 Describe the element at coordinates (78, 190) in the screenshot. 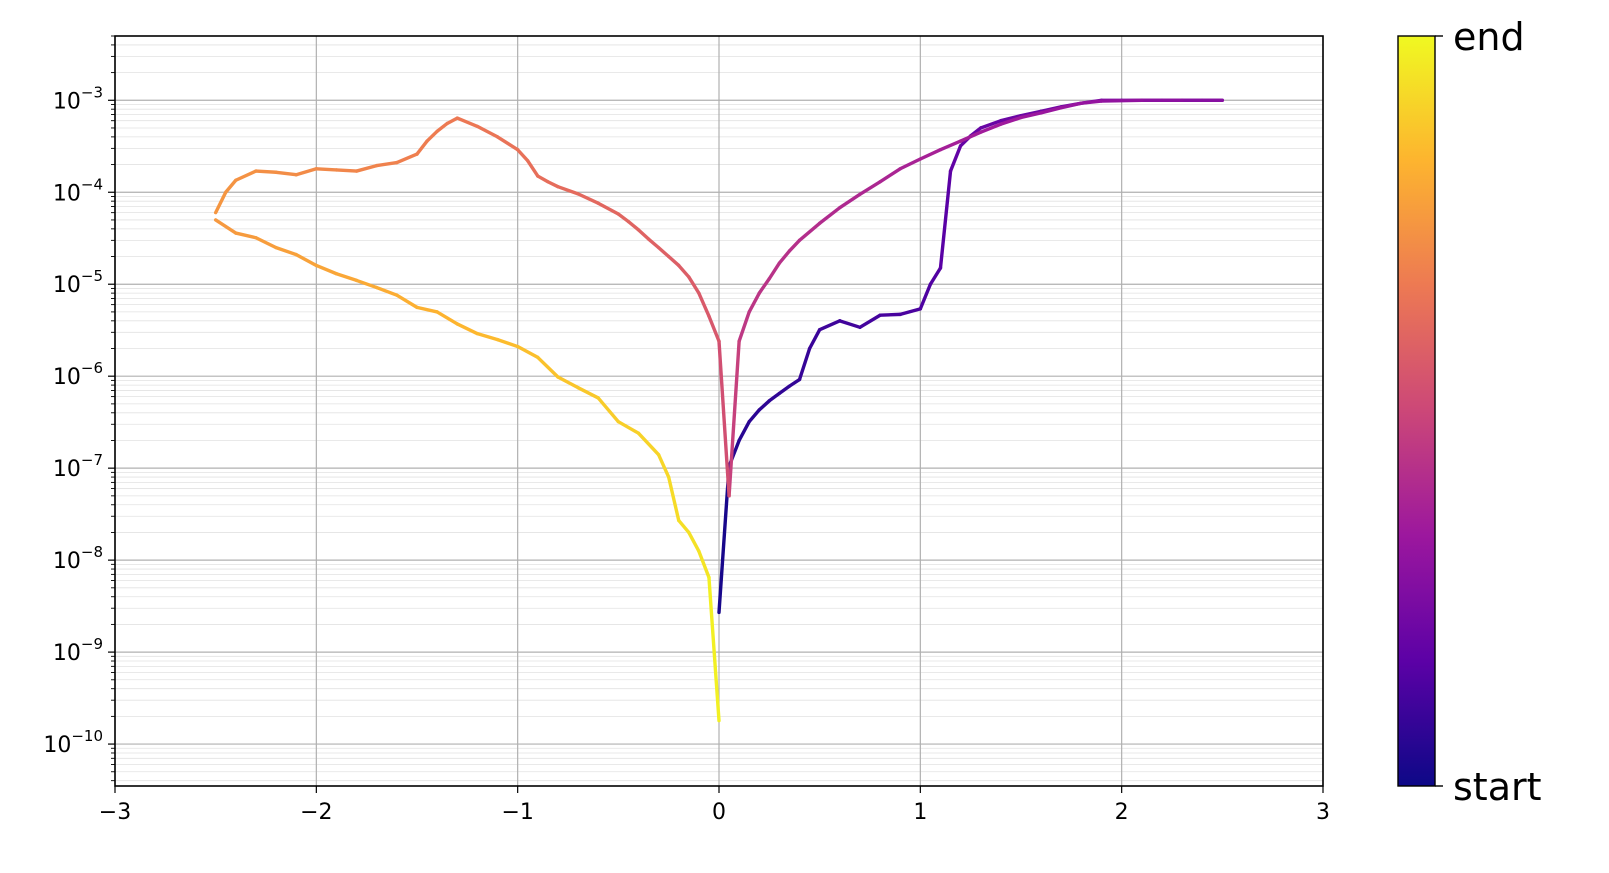

I see `y-tick-label: 10⁻⁴` at that location.